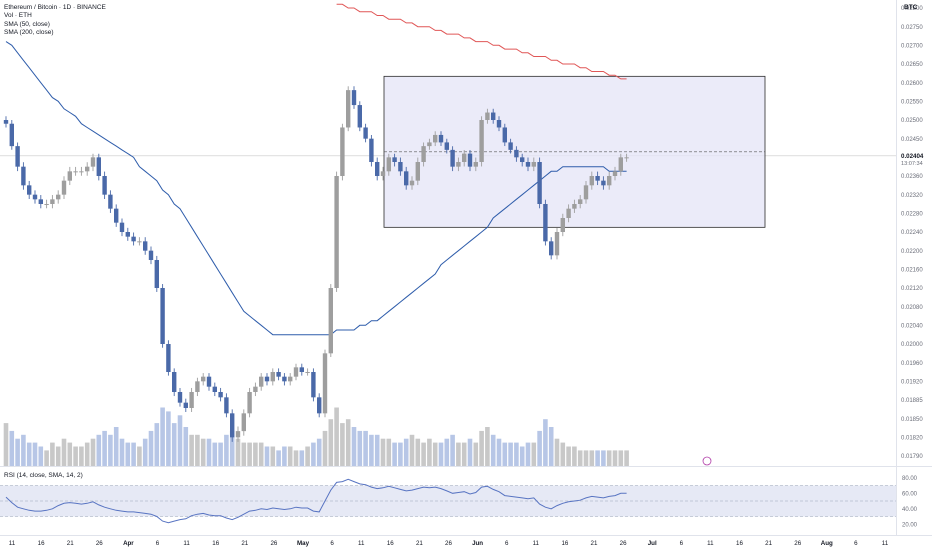  Describe the element at coordinates (43, 475) in the screenshot. I see `rsi-legend: RSI (14, close, SMA, 14, 2)` at that location.